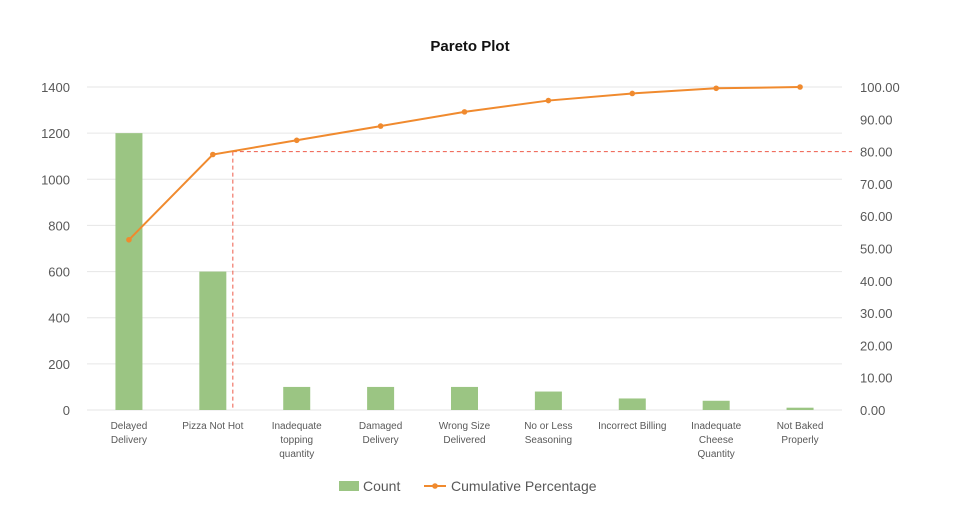 This screenshot has width=959, height=509. What do you see at coordinates (876, 345) in the screenshot?
I see `right-tick-label: 20.00` at bounding box center [876, 345].